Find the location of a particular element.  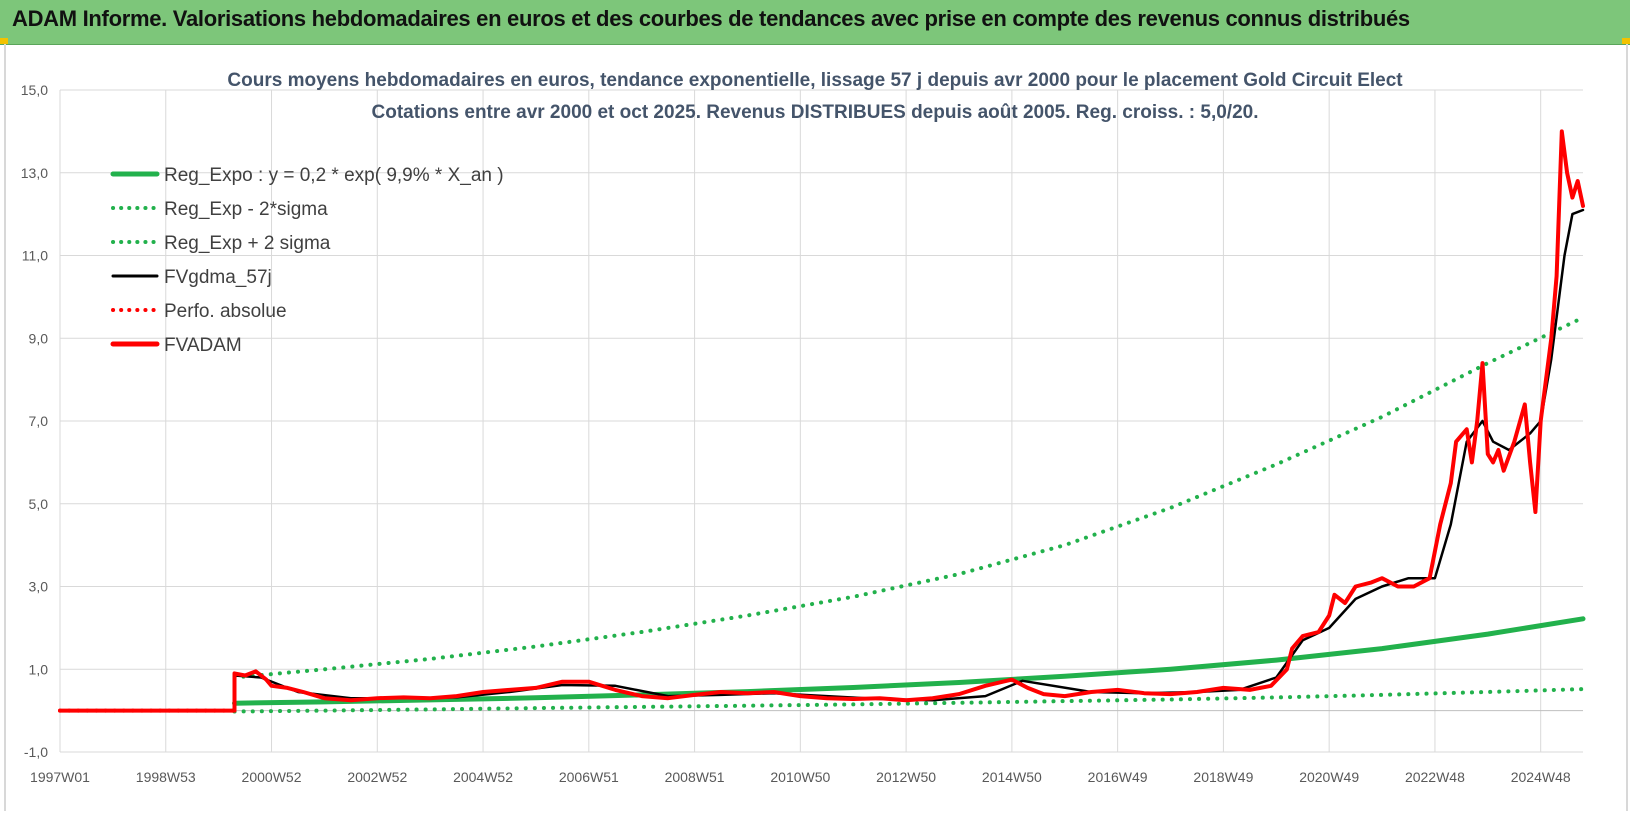

legend-label: FVgdma_57j is located at coordinates (218, 277).